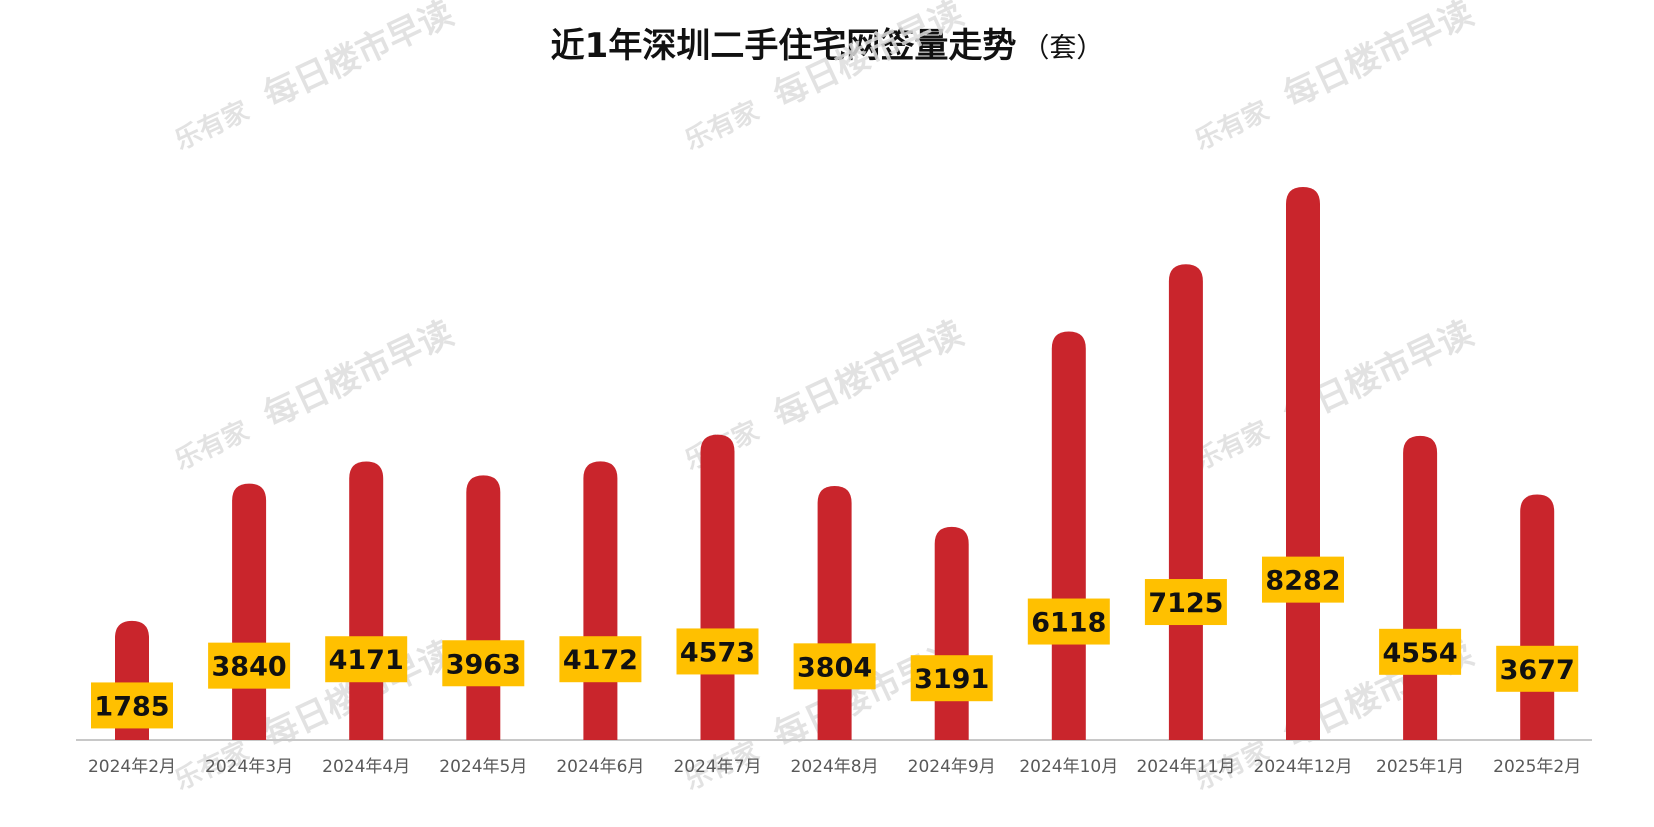  What do you see at coordinates (1063, 48) in the screenshot?
I see `chart-unit: （套）` at bounding box center [1063, 48].